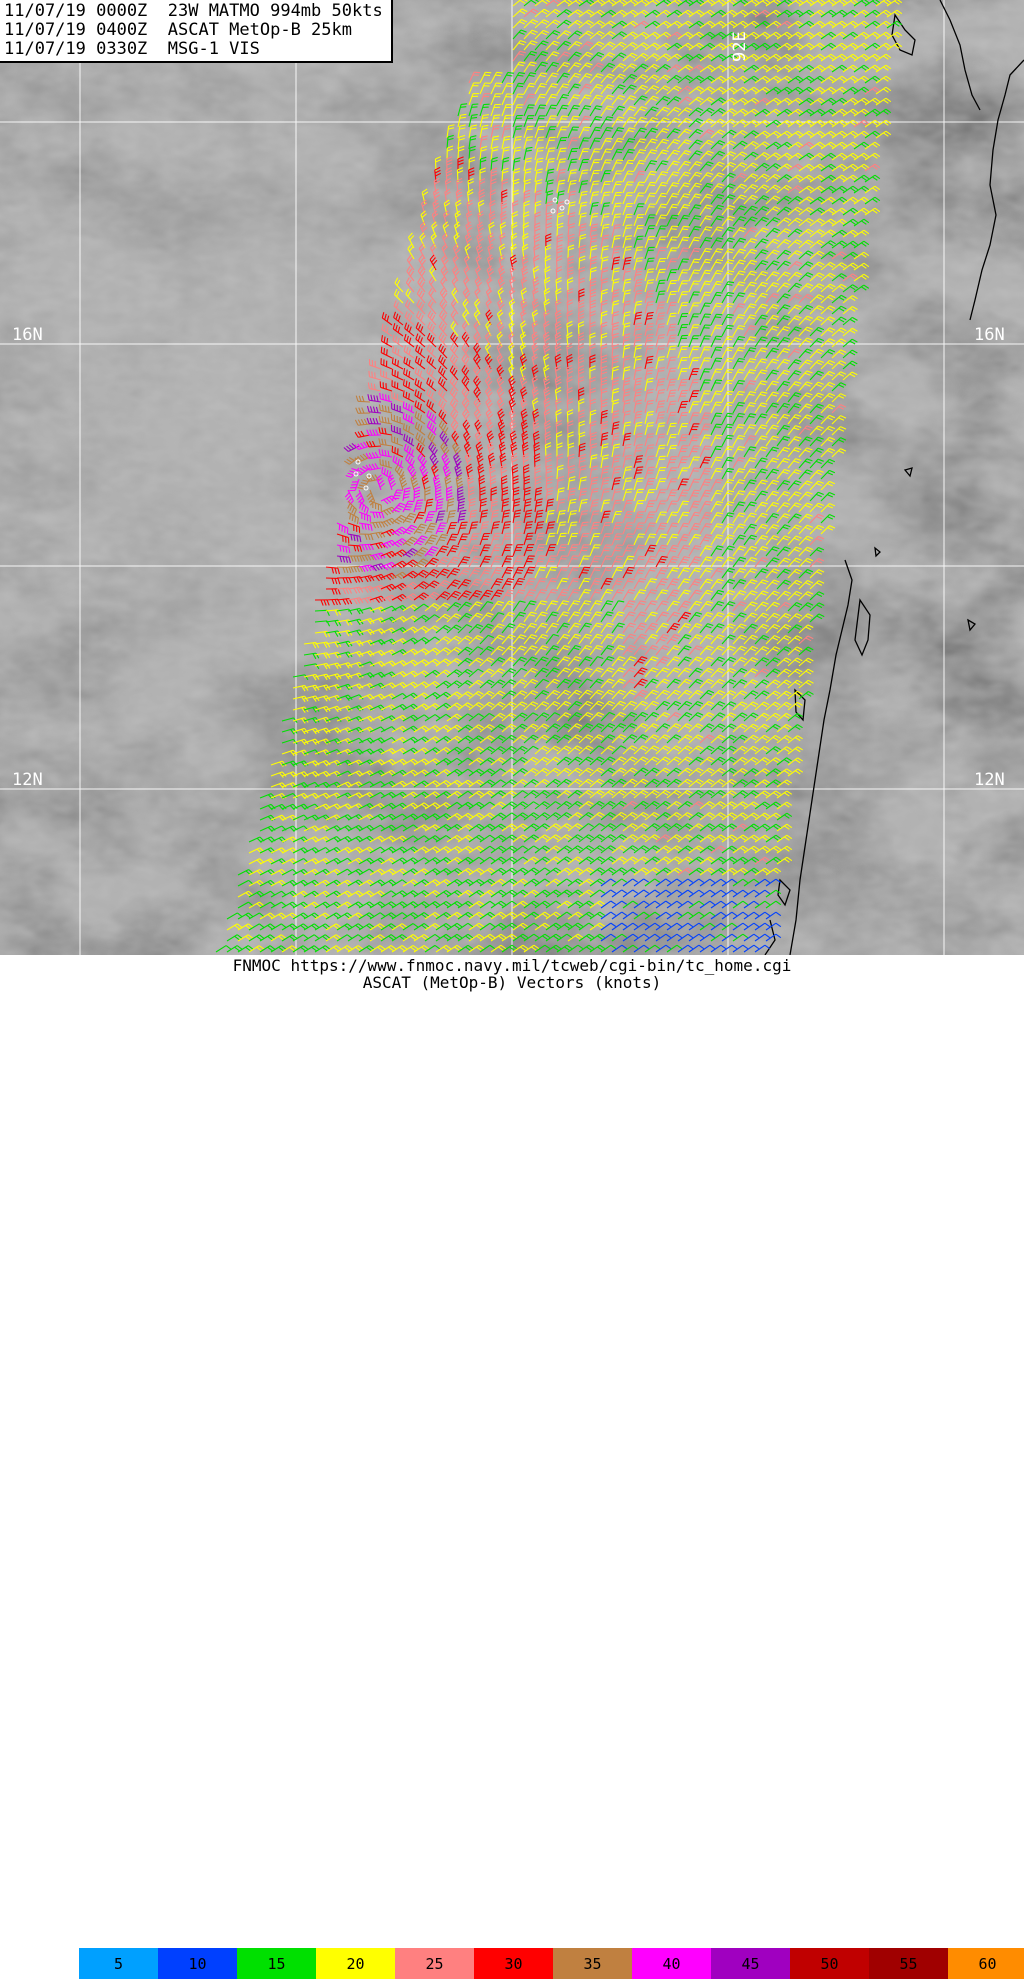 The height and width of the screenshot is (1979, 1024). What do you see at coordinates (197, 1963) in the screenshot?
I see `colorbar-segment-10: 10` at bounding box center [197, 1963].